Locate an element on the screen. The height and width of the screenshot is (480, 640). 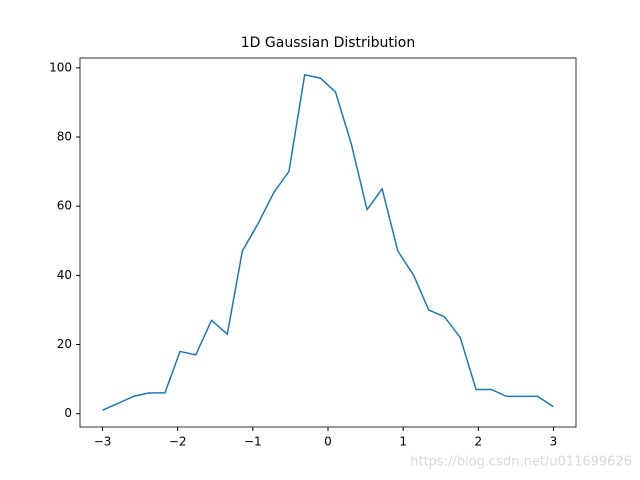
x-tick-label: 1 is located at coordinates (403, 442).